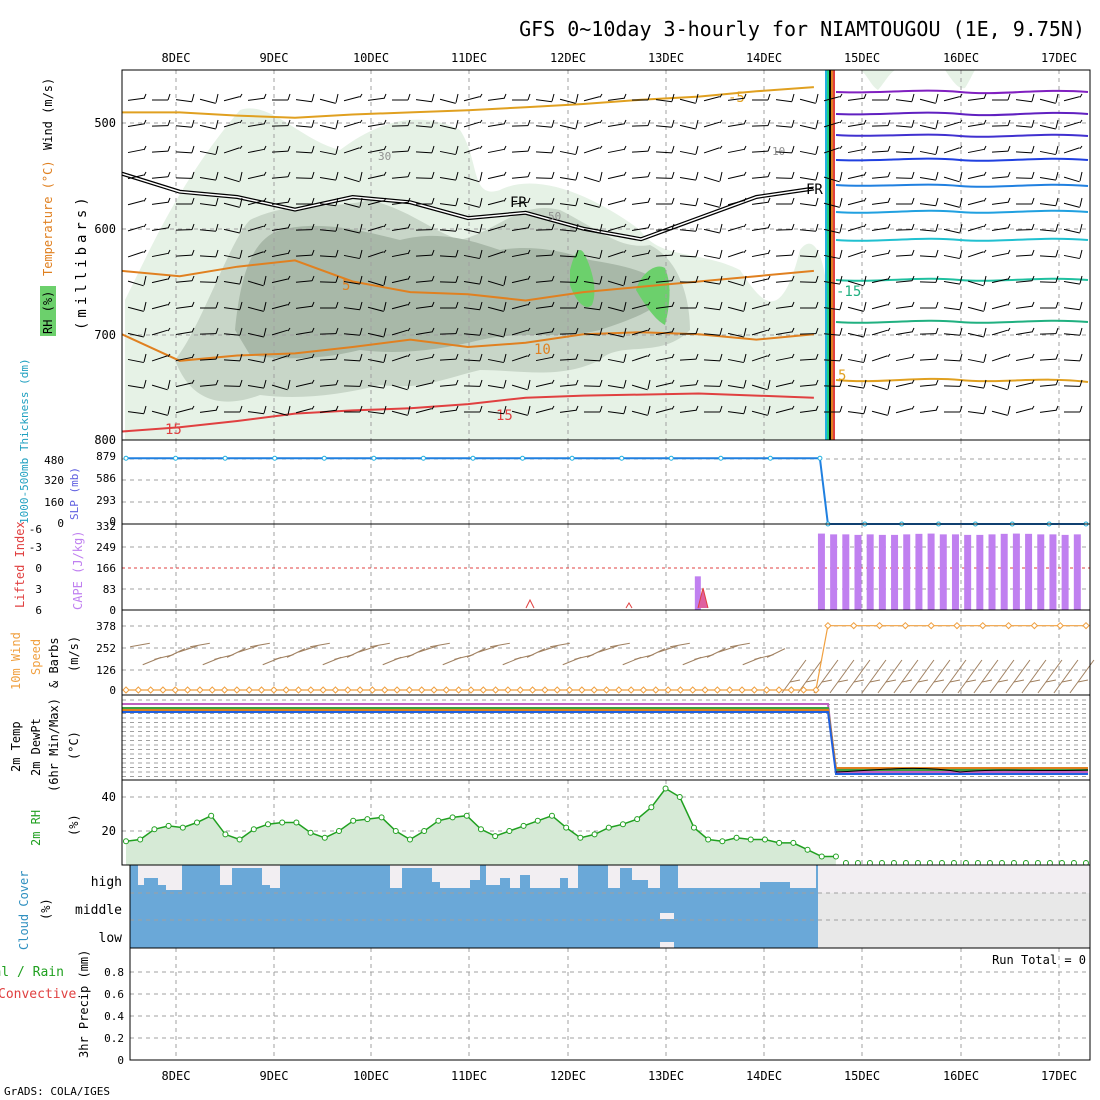 This screenshot has width=1100, height=1100. I want to click on ylabel-thickness: 1000-500mb Thickness (dm), so click(24, 441).